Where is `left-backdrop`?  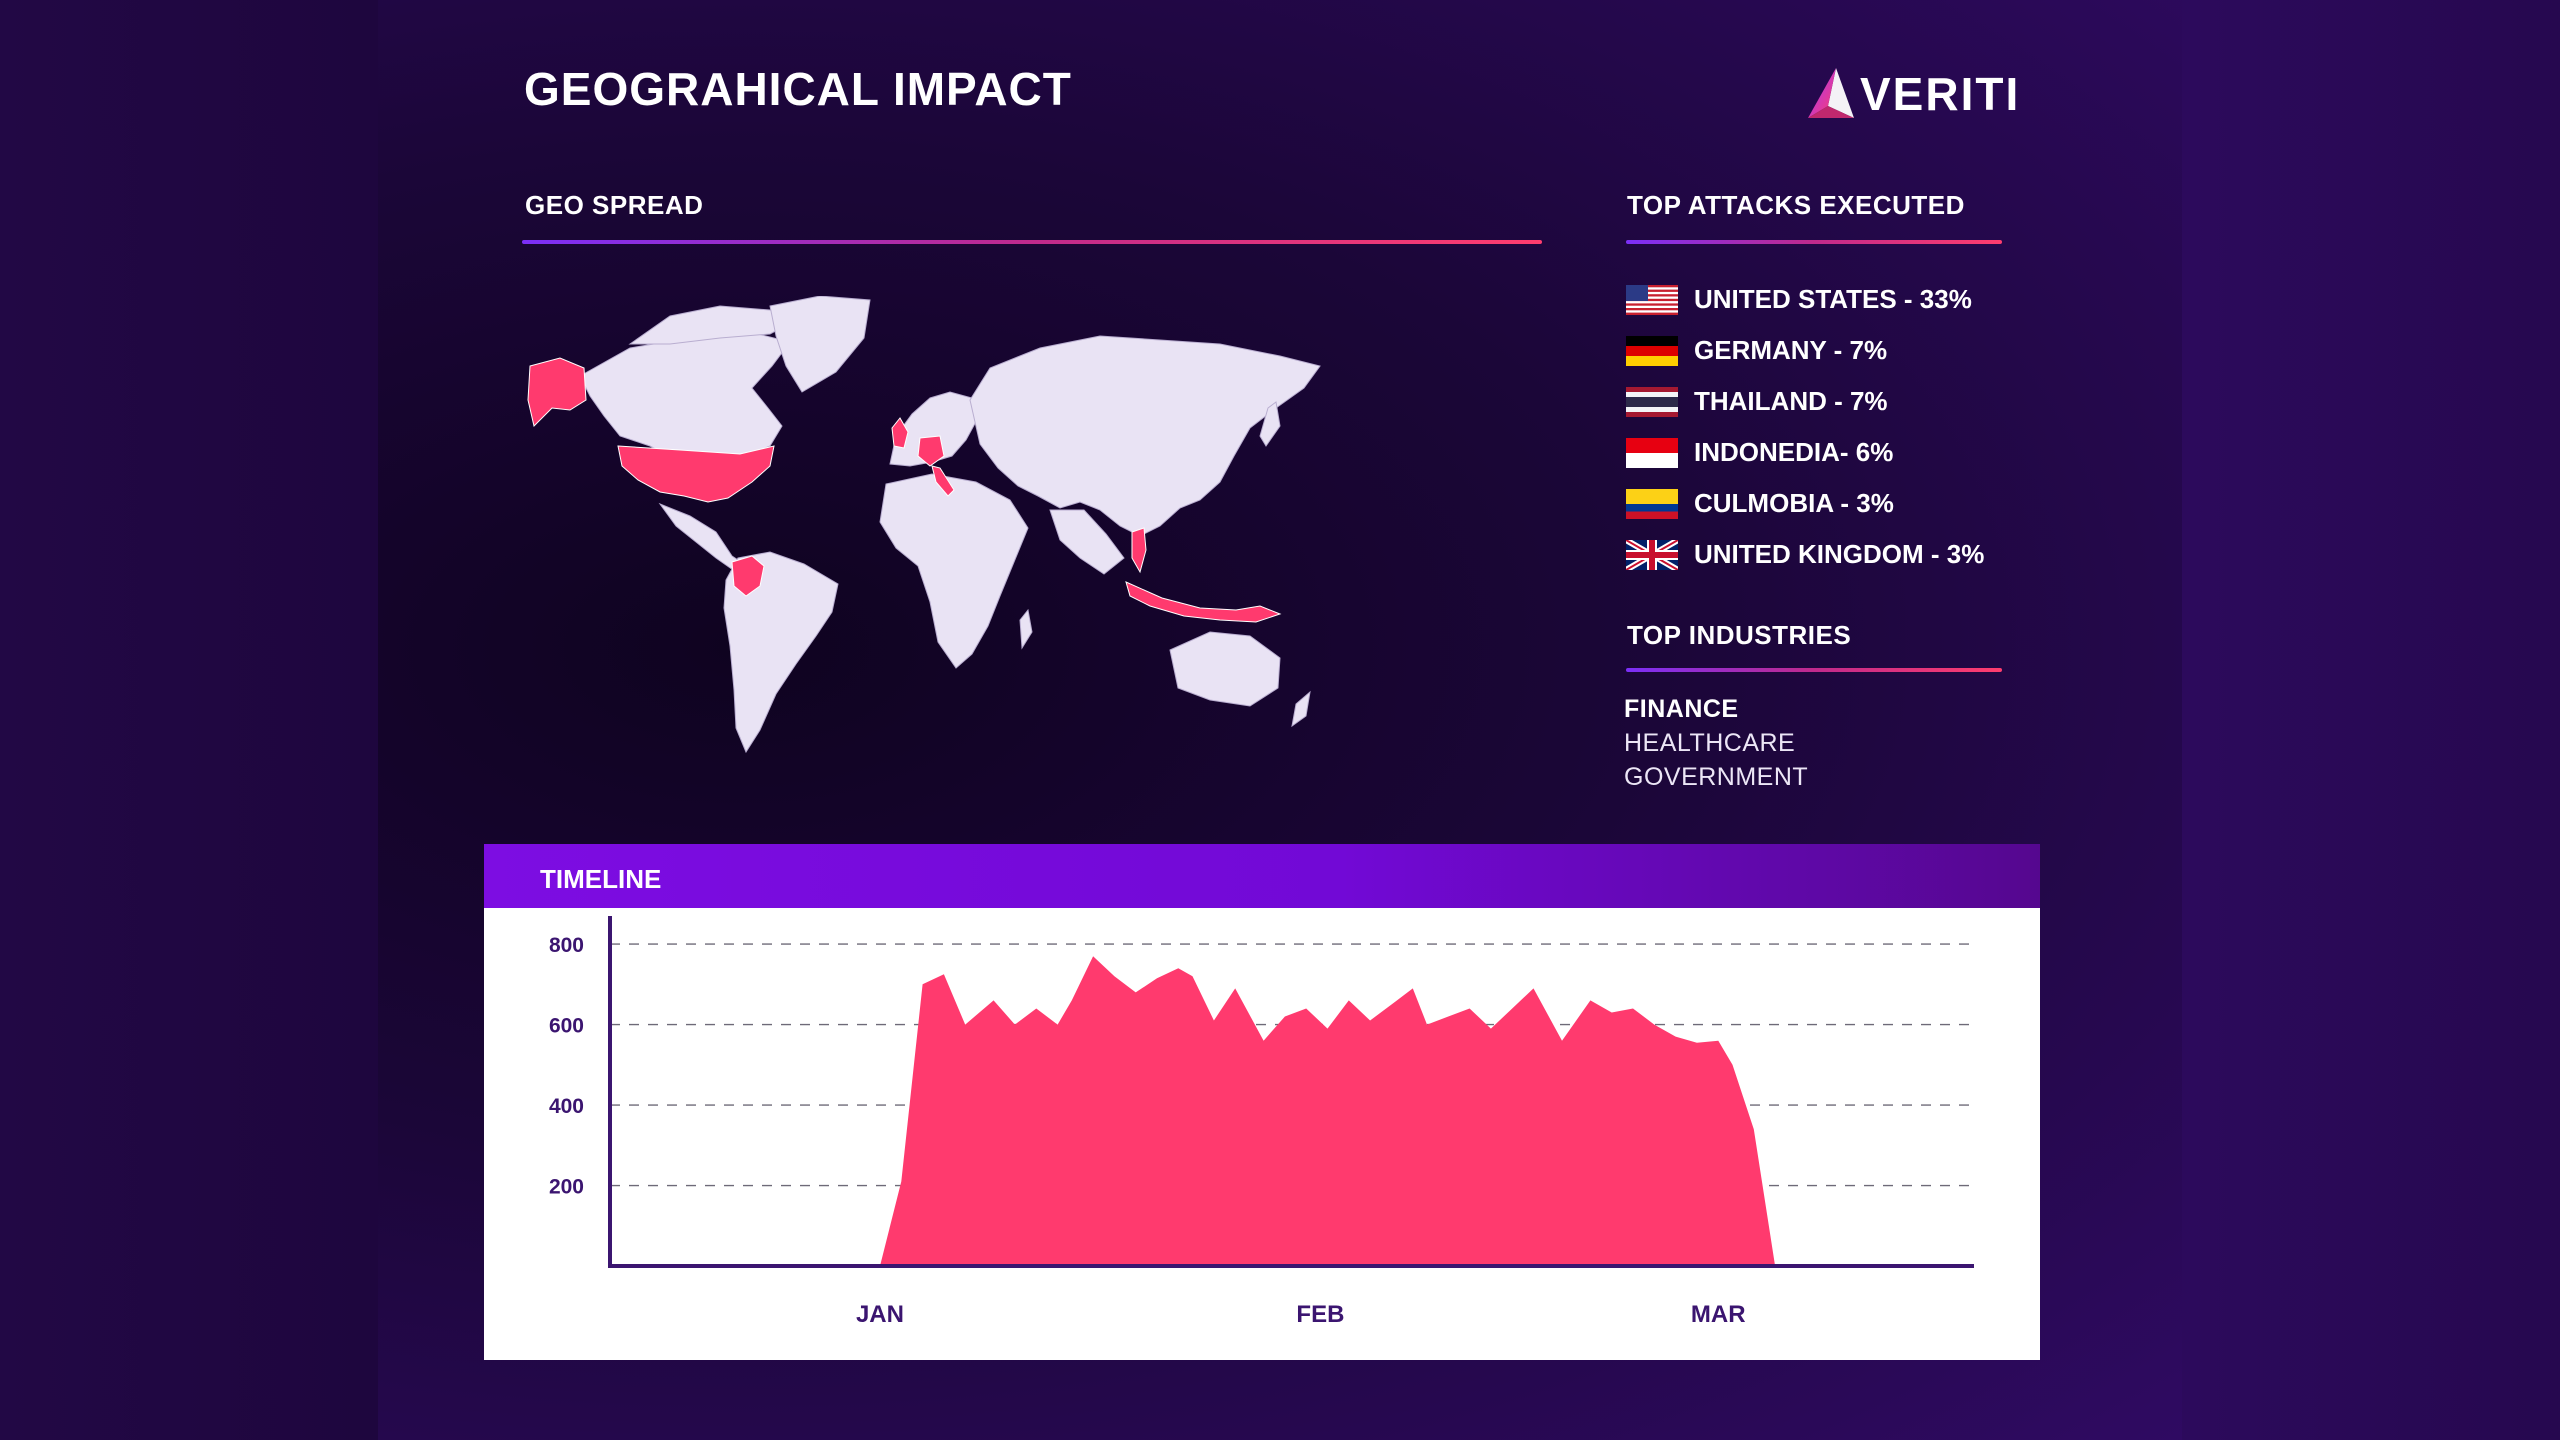
left-backdrop is located at coordinates (189, 720).